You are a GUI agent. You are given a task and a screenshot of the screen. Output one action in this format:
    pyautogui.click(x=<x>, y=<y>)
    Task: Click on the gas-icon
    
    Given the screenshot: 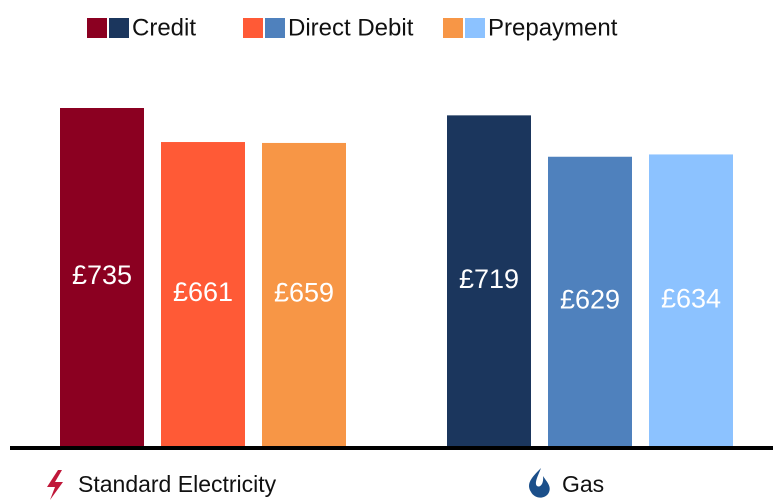 What is the action you would take?
    pyautogui.click(x=539, y=483)
    